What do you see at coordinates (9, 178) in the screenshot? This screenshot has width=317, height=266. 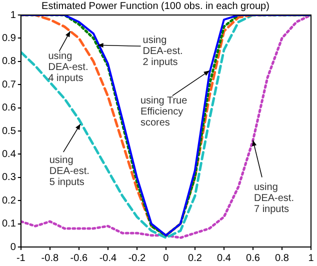 I see `y-tick-label: 0.3` at bounding box center [9, 178].